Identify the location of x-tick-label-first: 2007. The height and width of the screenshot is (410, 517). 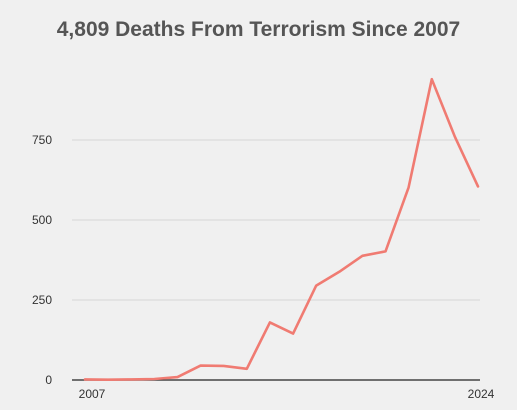
(92, 394).